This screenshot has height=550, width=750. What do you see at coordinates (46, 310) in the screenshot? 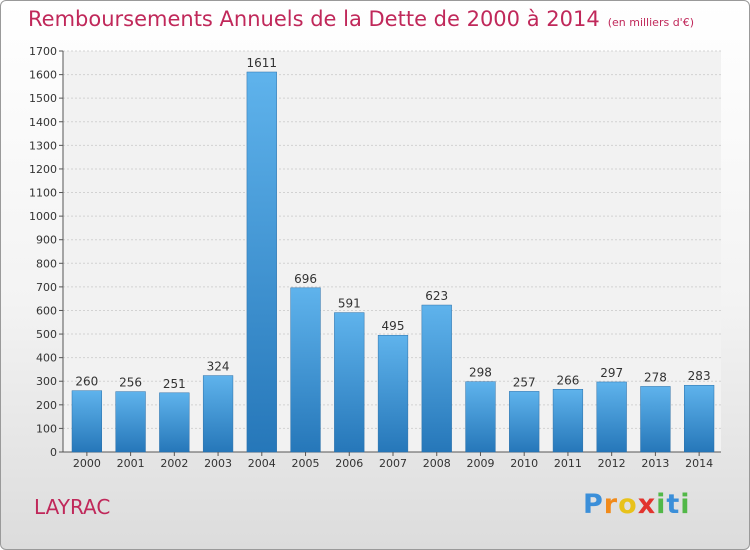
I see `y-tick-label: 600` at bounding box center [46, 310].